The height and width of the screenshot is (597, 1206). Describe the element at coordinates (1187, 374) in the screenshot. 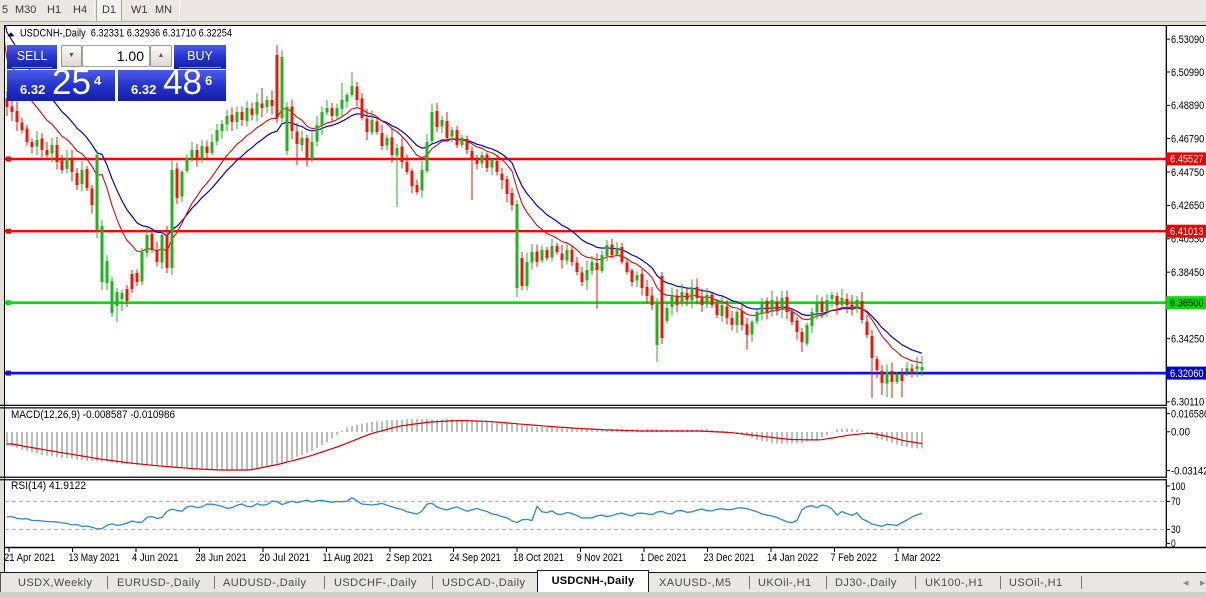

I see `svg-text: 6.32060` at that location.